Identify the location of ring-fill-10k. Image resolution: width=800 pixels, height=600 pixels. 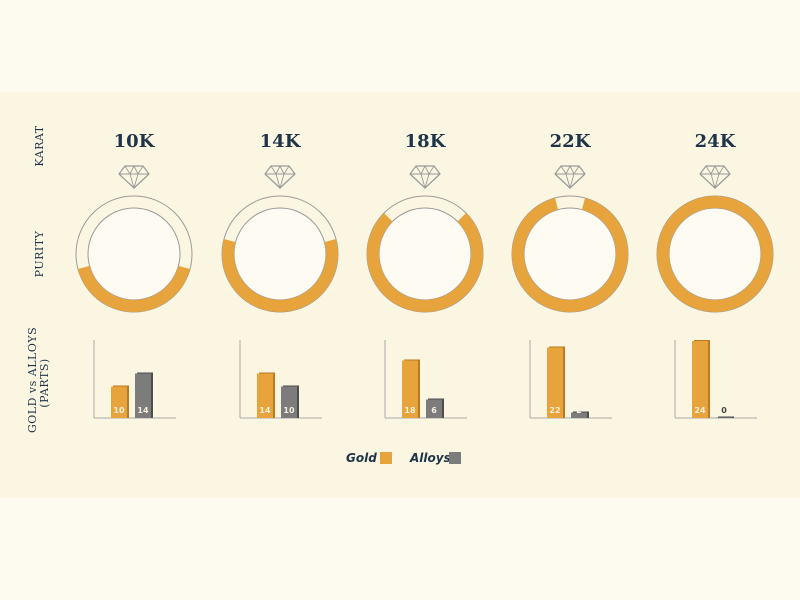
(134, 288).